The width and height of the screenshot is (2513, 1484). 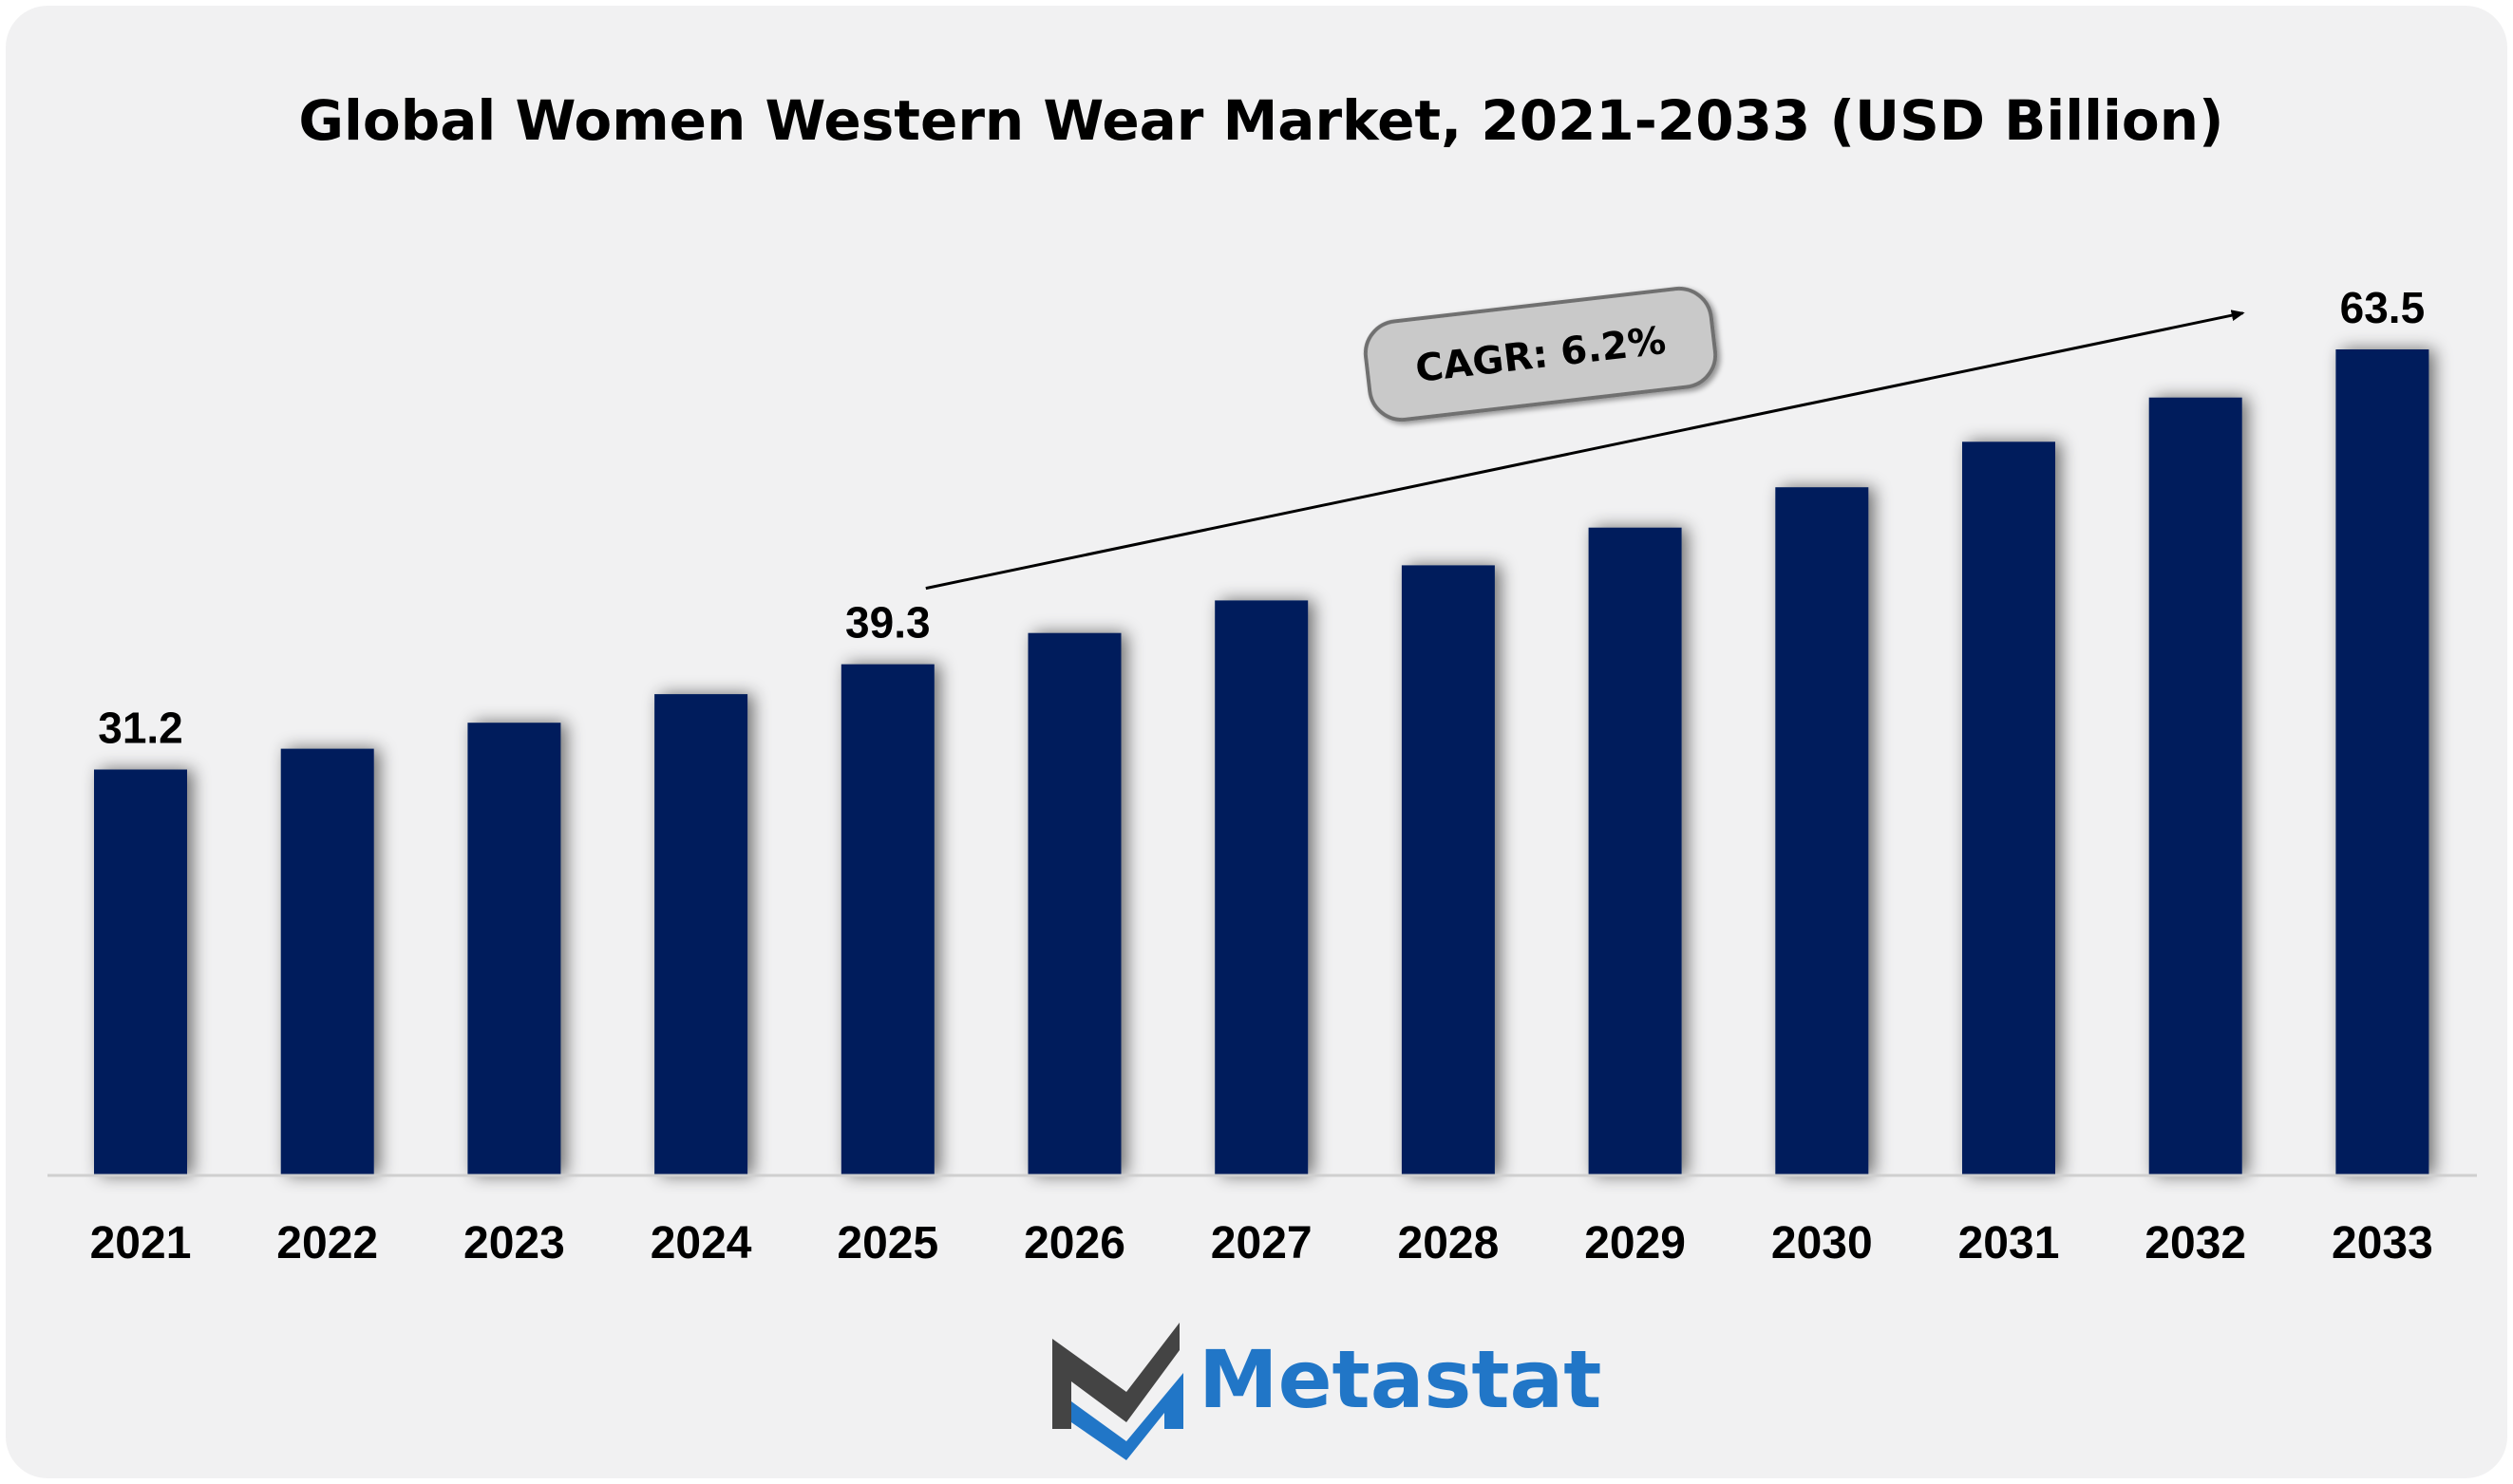 I want to click on bar-2031, so click(x=2008, y=808).